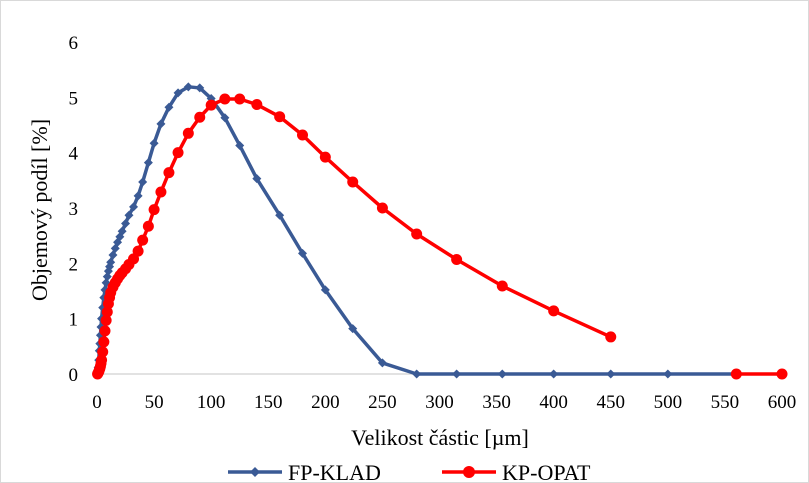  What do you see at coordinates (39, 210) in the screenshot?
I see `y-axis-title: Objemový podíl [%]` at bounding box center [39, 210].